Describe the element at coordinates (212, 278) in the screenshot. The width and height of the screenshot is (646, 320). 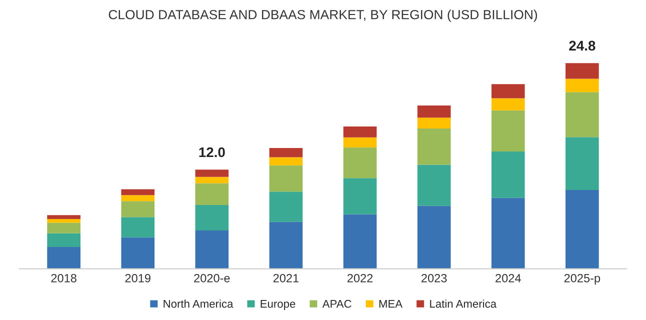
I see `x-tick-label: 2020-e` at that location.